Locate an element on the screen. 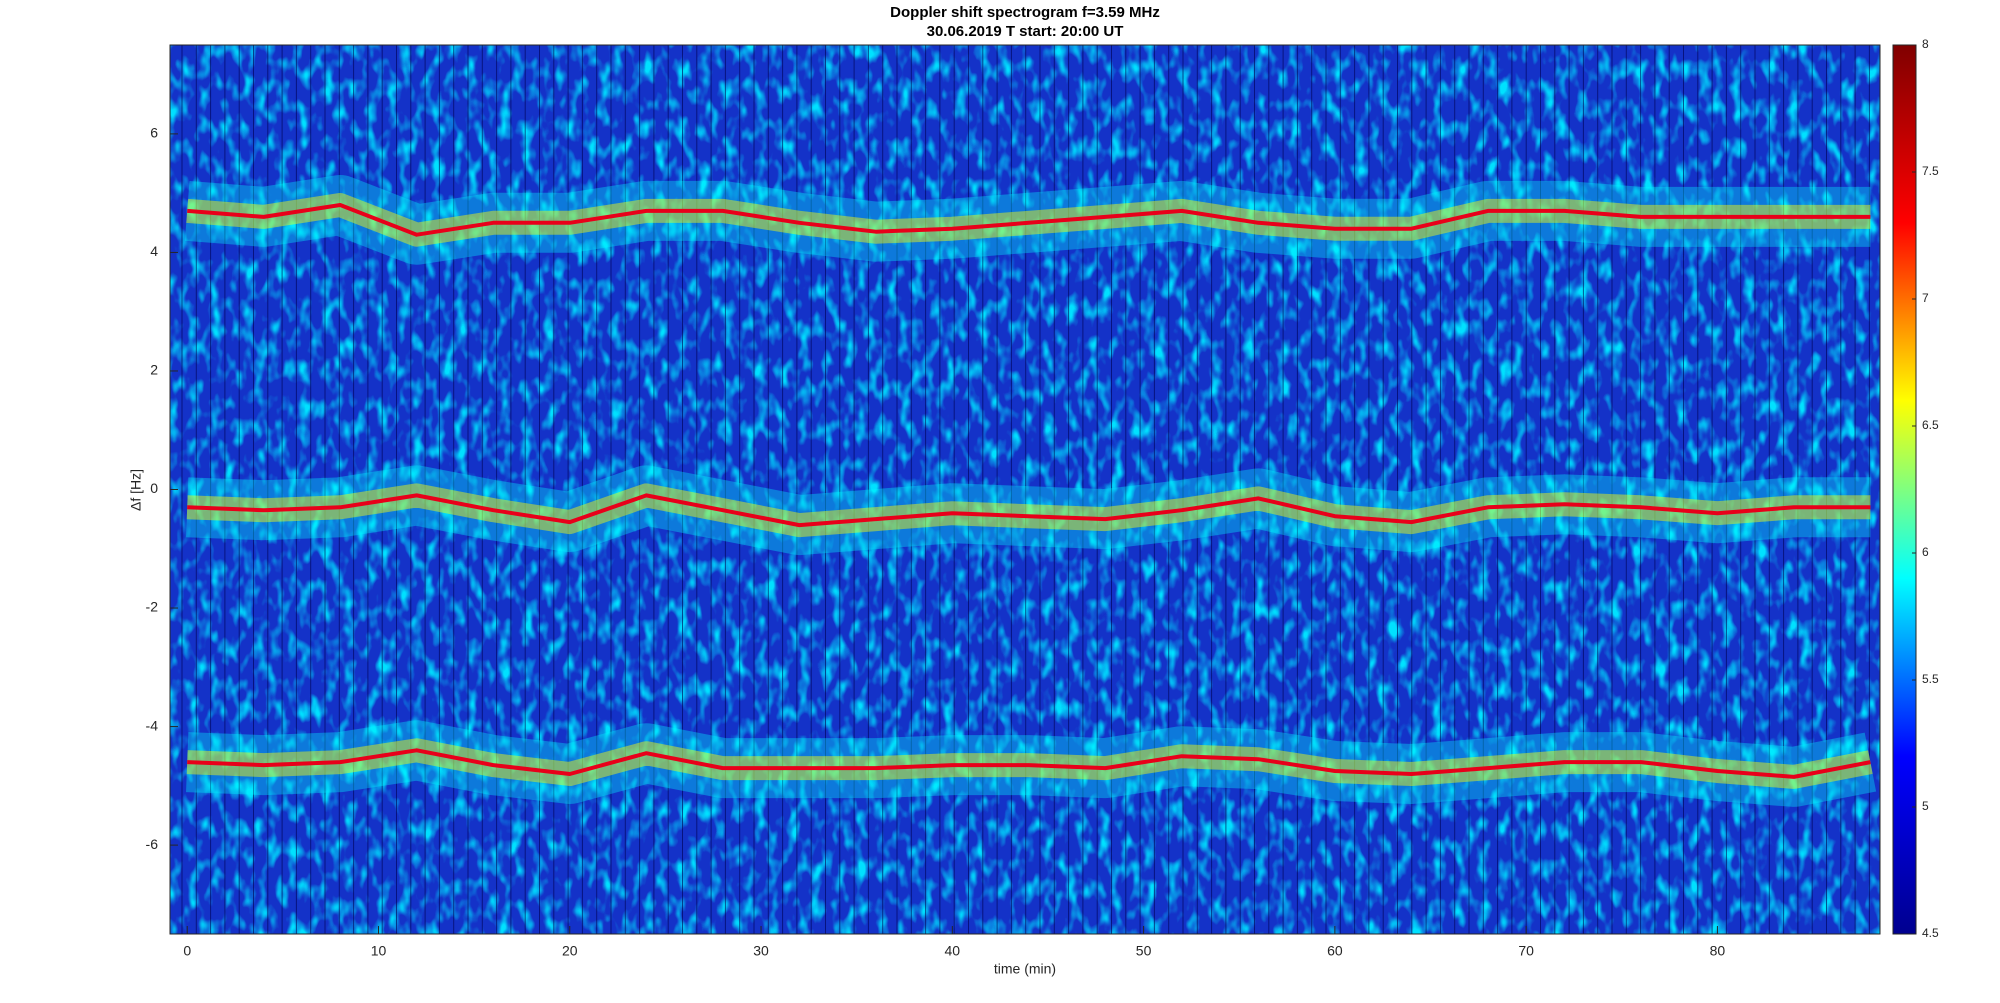 The width and height of the screenshot is (2000, 1003). chart-subtitle: 30.06.2019 T start: 20:00 UT is located at coordinates (1025, 31).